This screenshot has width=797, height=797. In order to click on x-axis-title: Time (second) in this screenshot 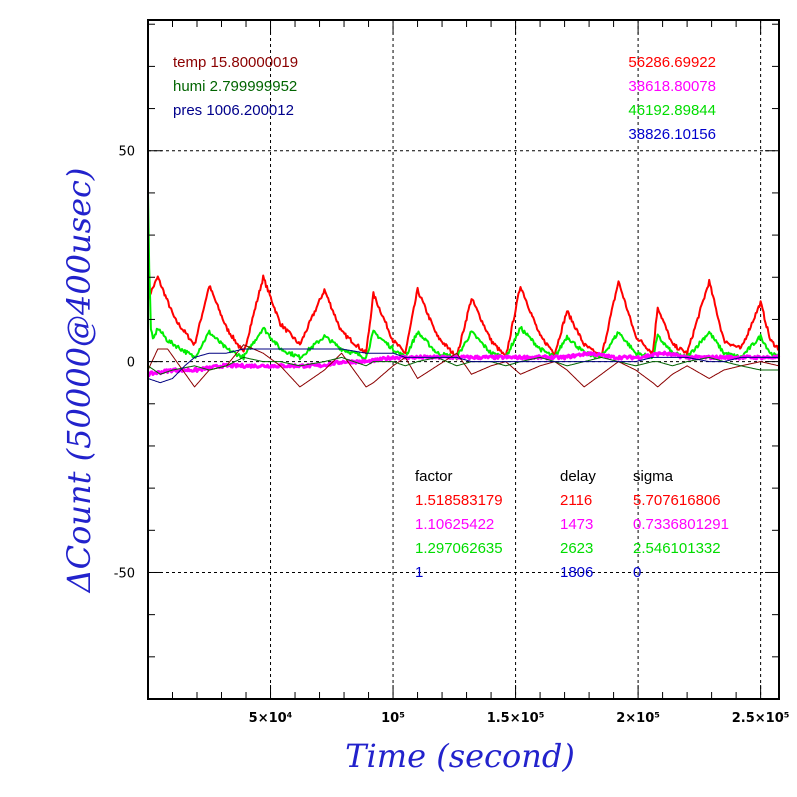, I will do `click(460, 756)`.